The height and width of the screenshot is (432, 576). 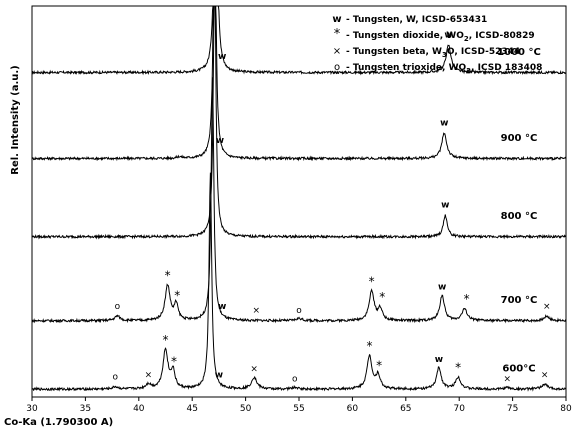 What do you see at coordinates (15, 119) in the screenshot?
I see `y-axis-label: Rel. Intensity (a.u.)` at bounding box center [15, 119].